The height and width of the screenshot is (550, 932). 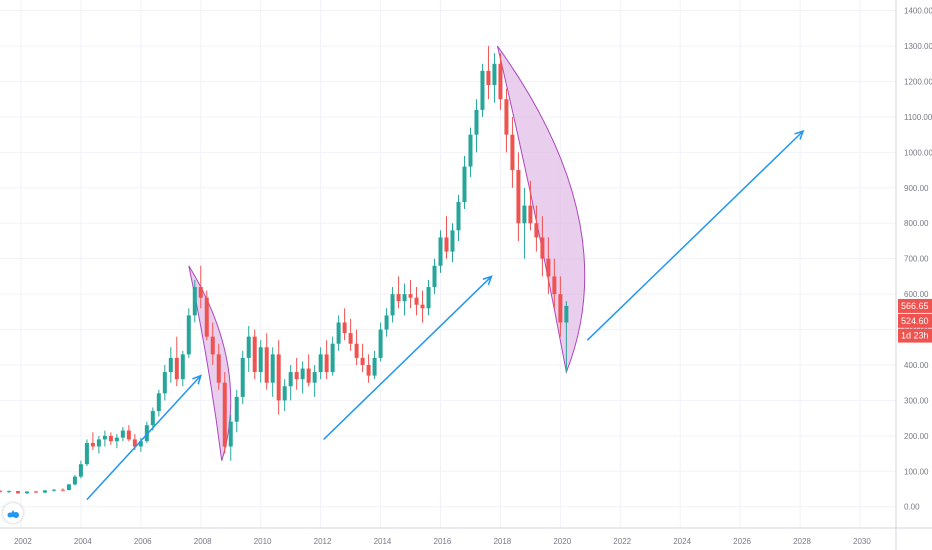 What do you see at coordinates (918, 11) in the screenshot?
I see `y-tick-label: 1400.00` at bounding box center [918, 11].